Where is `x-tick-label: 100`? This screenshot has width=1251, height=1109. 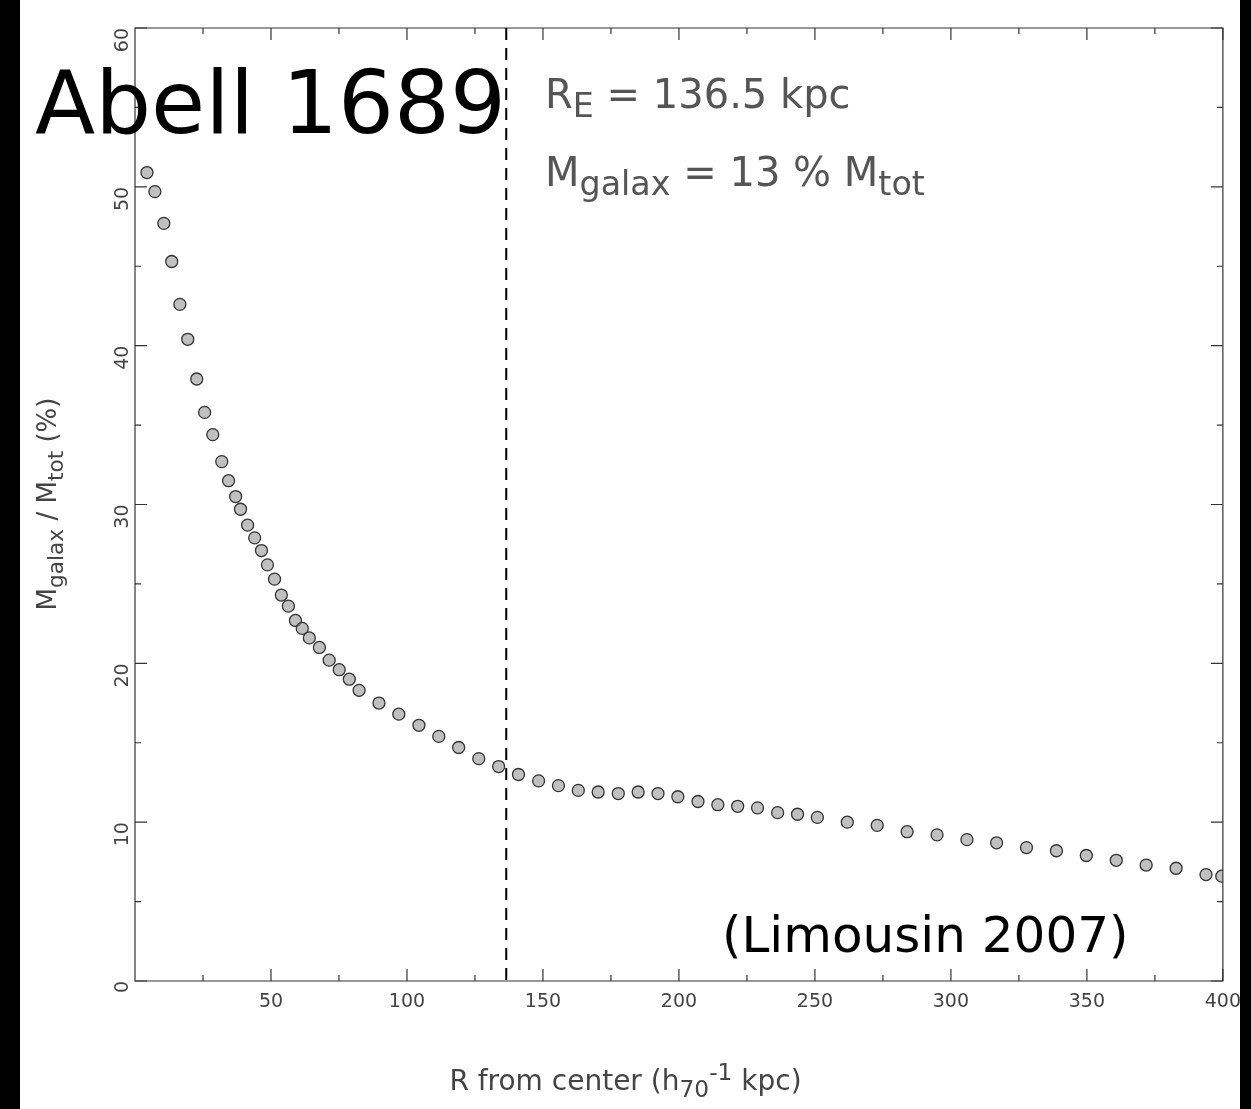
x-tick-label: 100 is located at coordinates (407, 1000).